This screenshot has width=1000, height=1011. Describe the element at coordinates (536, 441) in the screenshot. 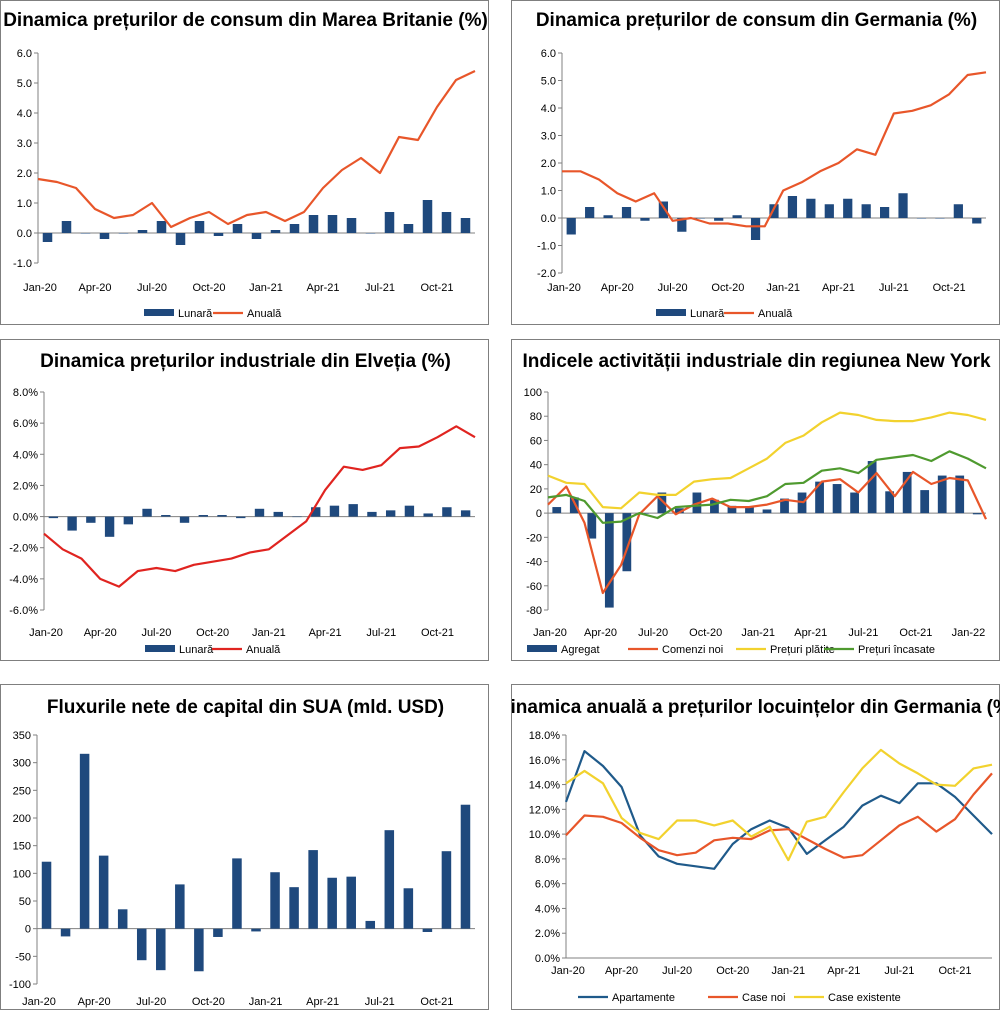

I see `y-tick-label: 60` at that location.